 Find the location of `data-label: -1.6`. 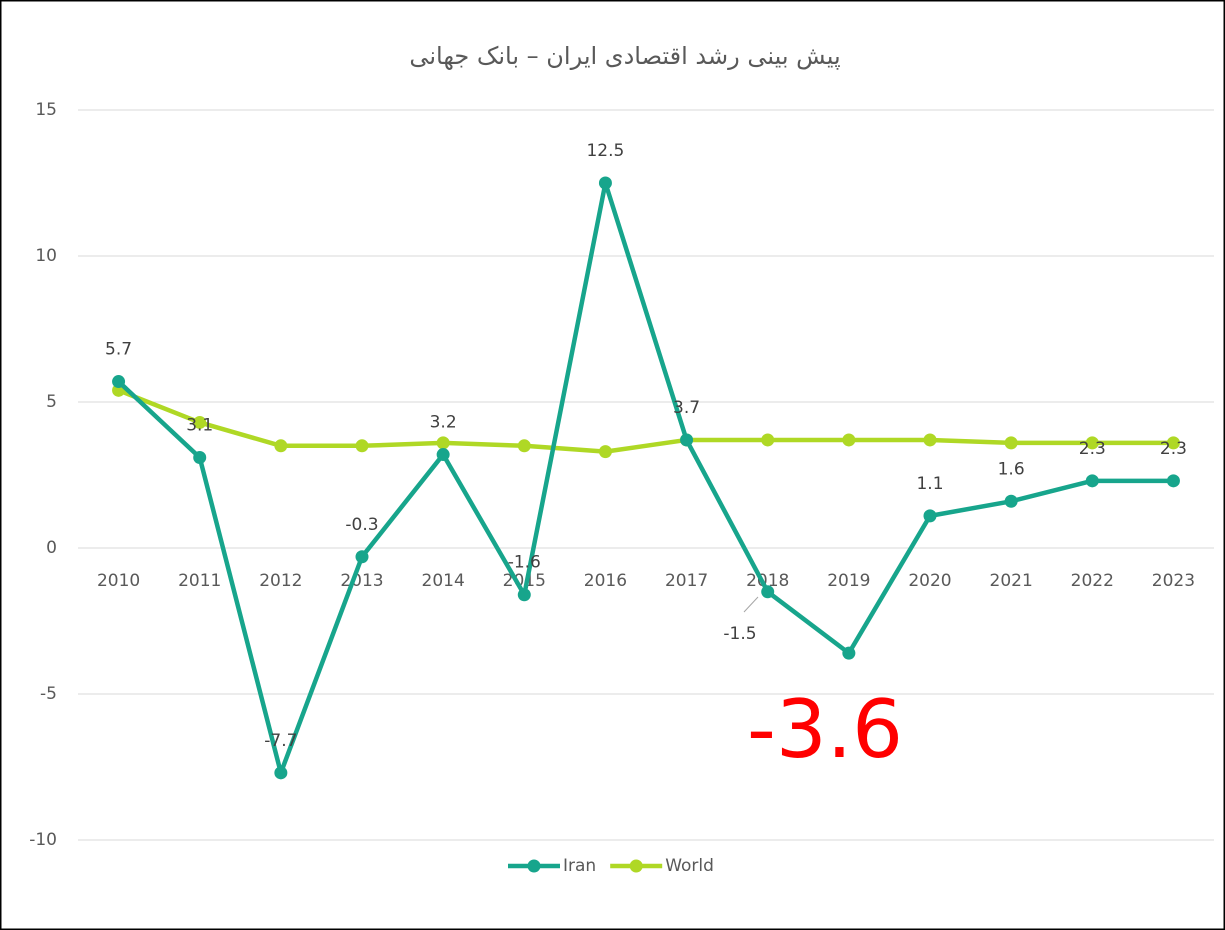

data-label: -1.6 is located at coordinates (524, 563).